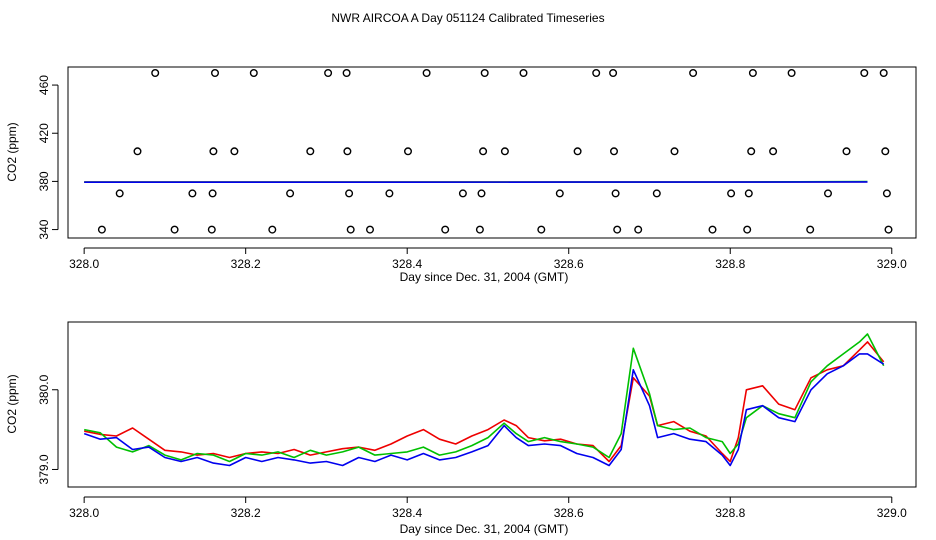 The image size is (936, 540). What do you see at coordinates (44, 229) in the screenshot?
I see `y-tick-label: 340` at bounding box center [44, 229].